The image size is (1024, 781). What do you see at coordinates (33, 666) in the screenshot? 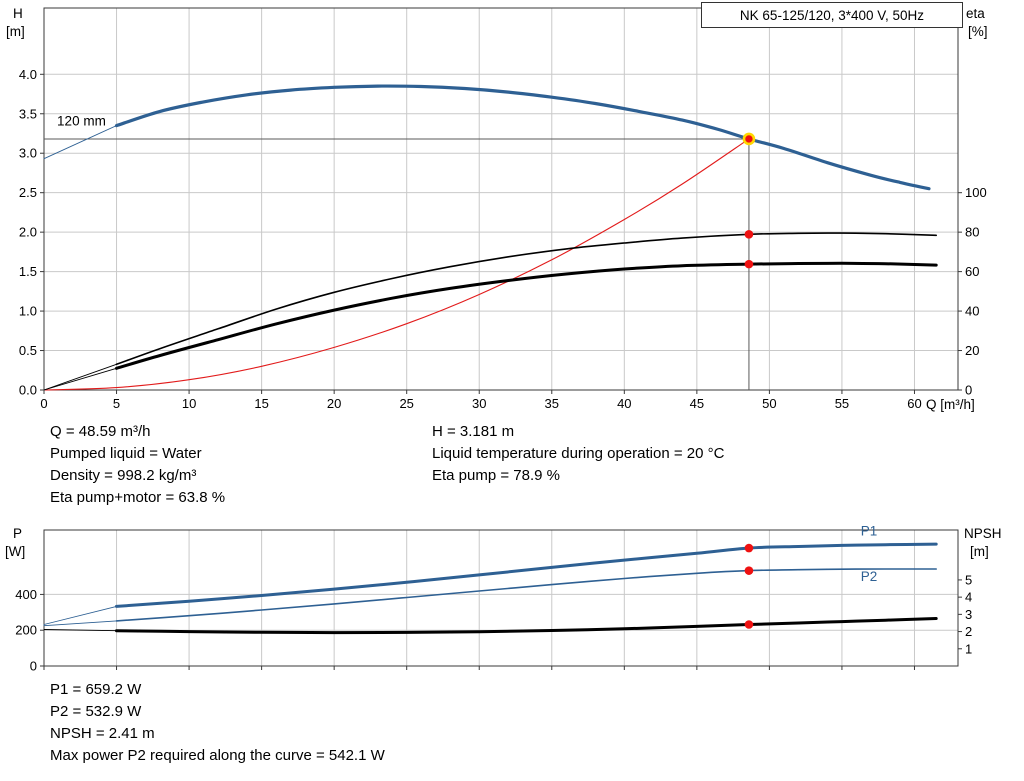
I see `y-left-tick-label: 0` at bounding box center [33, 666].